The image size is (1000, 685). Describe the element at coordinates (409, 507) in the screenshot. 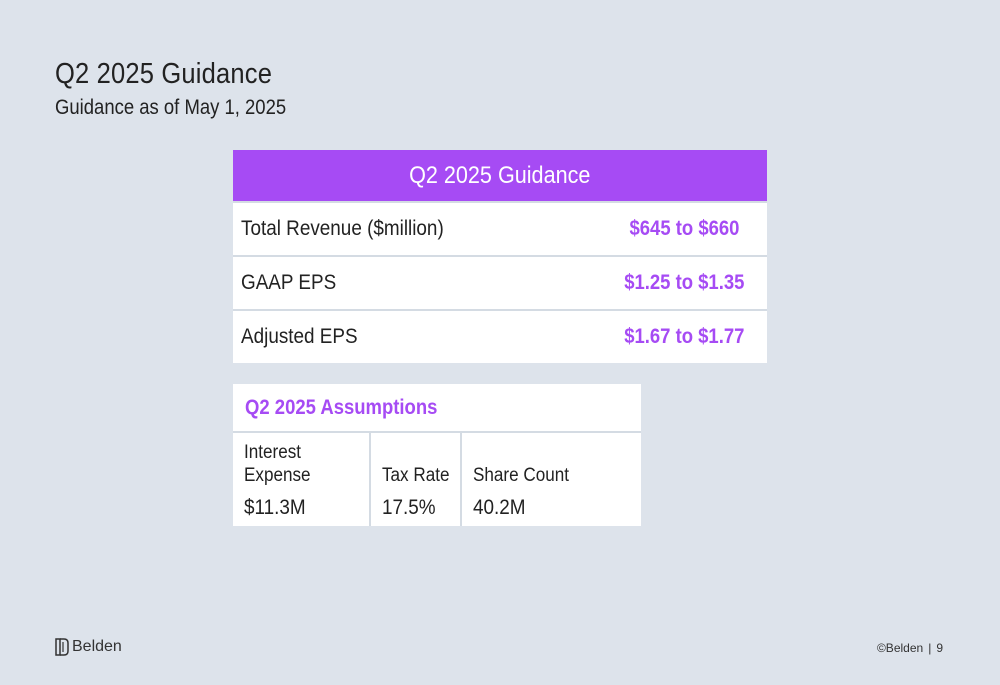

I see `assumption-value: 17.5%` at that location.